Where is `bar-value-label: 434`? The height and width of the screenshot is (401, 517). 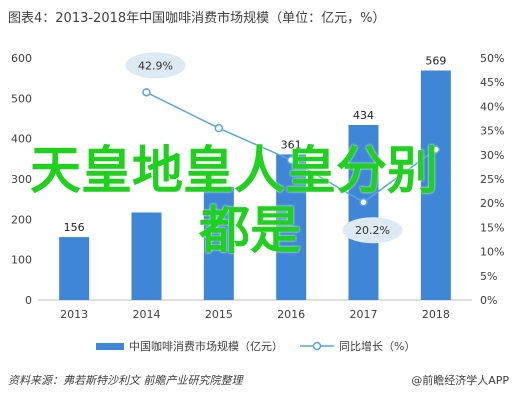
bar-value-label: 434 is located at coordinates (363, 115).